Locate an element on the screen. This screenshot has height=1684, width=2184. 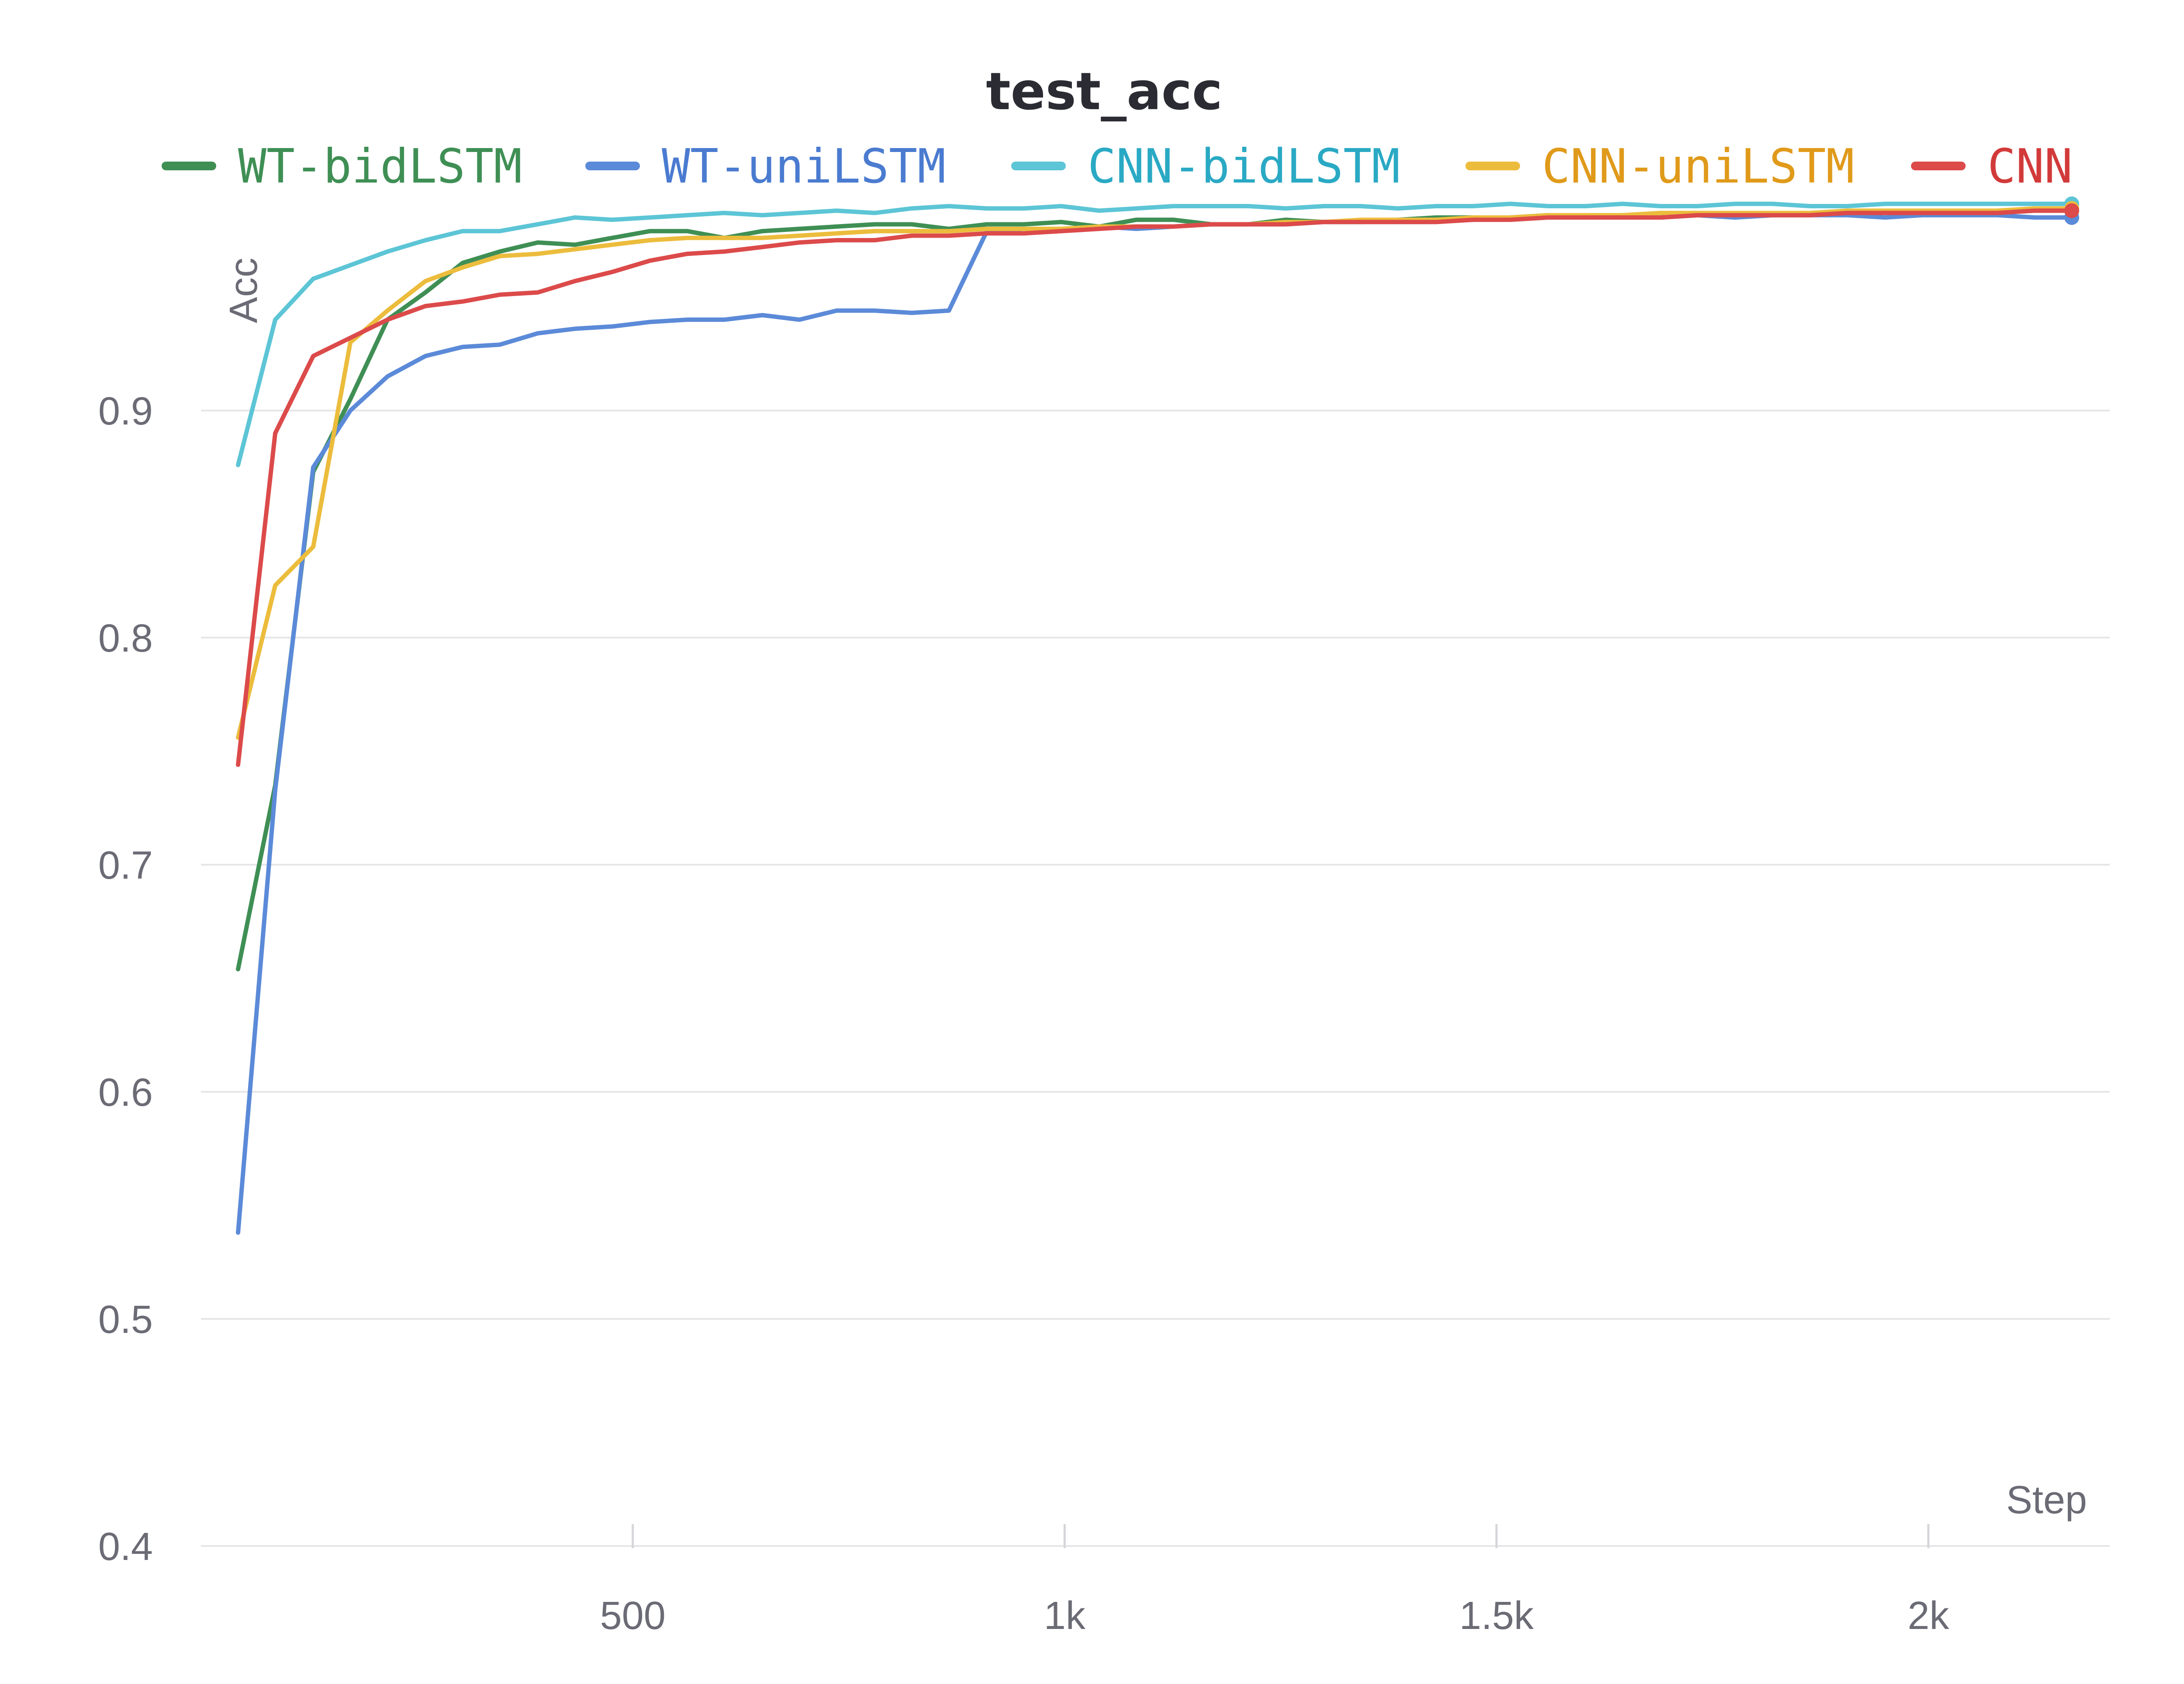
x-axis-title: Step is located at coordinates (2046, 1500).